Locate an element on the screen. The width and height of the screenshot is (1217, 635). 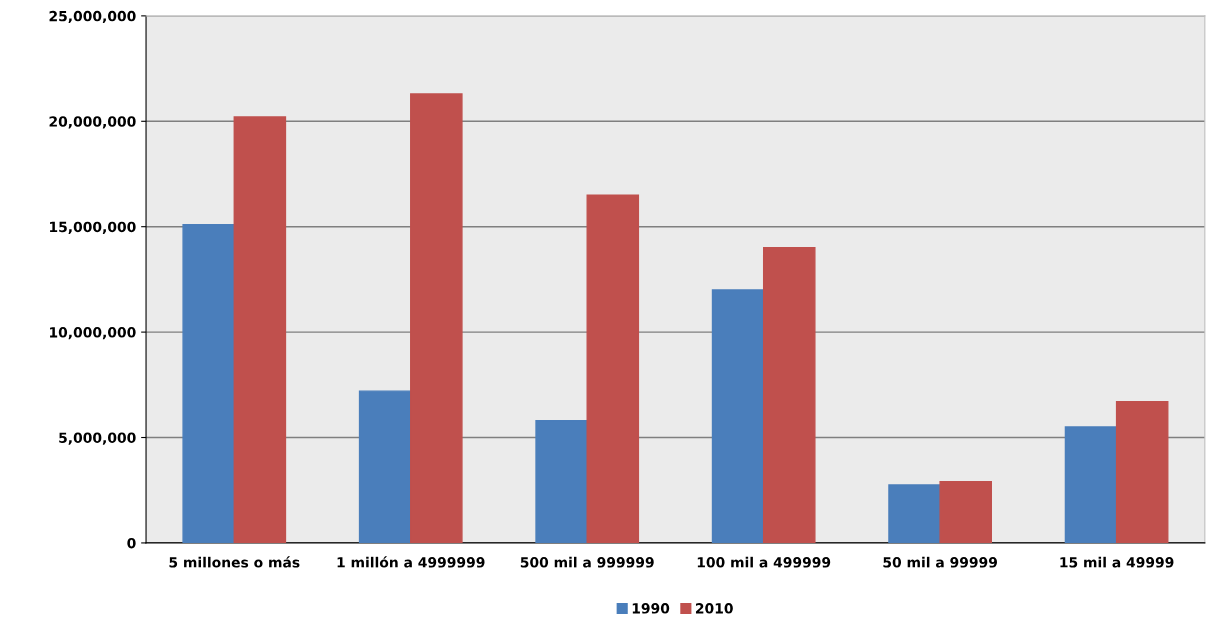
x-tick-label: 500 mil a 999999 is located at coordinates (587, 562).